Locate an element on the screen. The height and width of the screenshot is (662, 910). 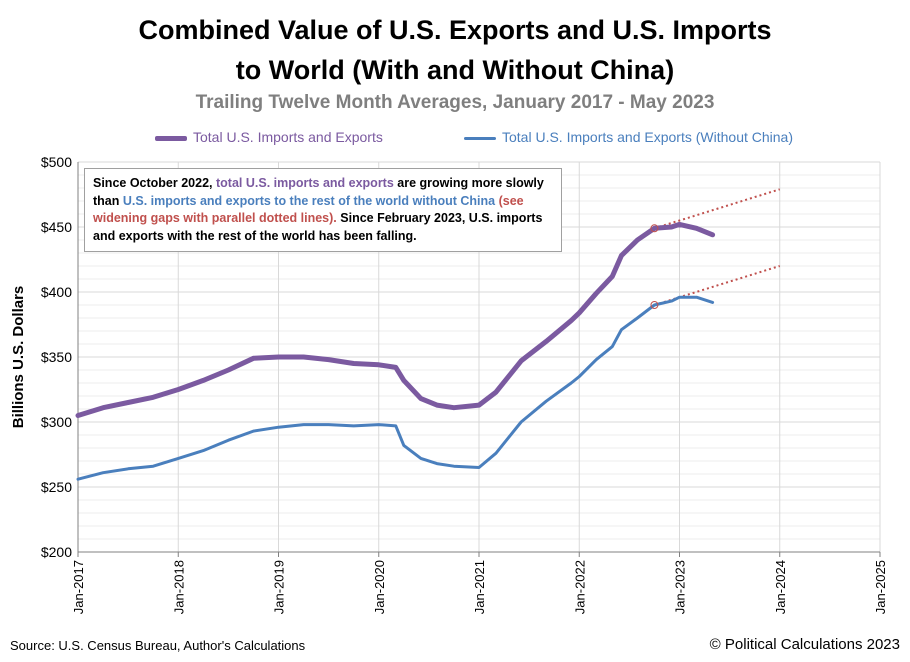
x-tick-label: Jan-2024 is located at coordinates (780, 587).